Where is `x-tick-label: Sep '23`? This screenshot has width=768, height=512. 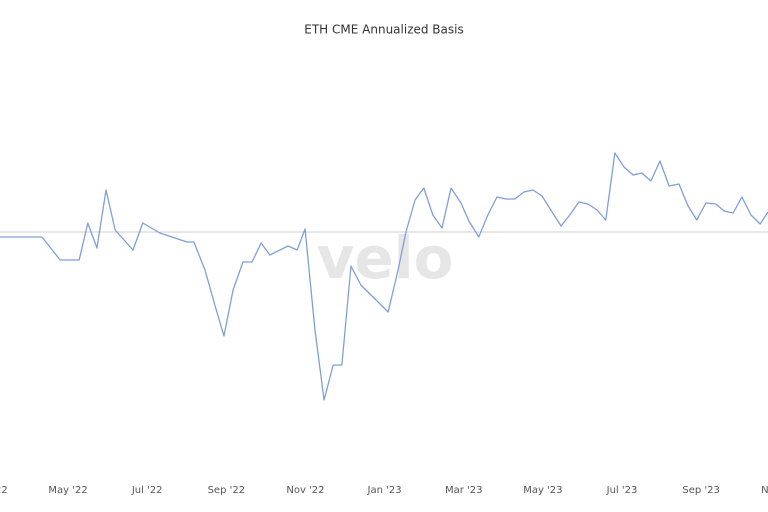
x-tick-label: Sep '23 is located at coordinates (701, 490).